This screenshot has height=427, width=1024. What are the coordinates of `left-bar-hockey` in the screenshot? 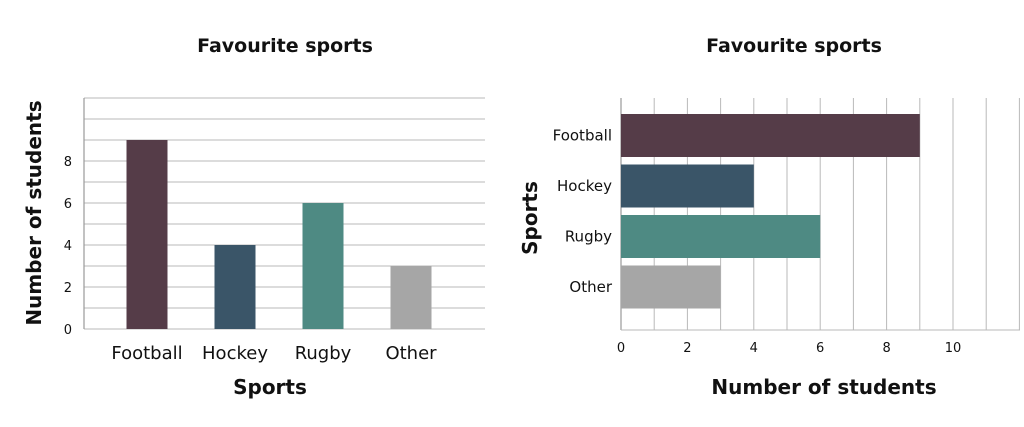 It's located at (235, 287).